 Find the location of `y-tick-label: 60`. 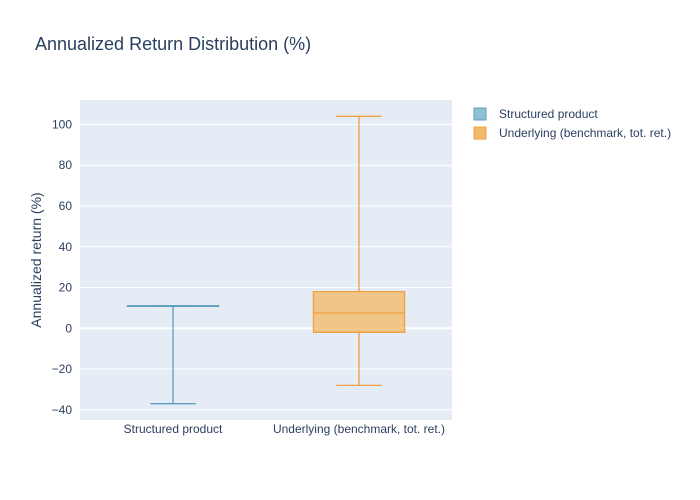

y-tick-label: 60 is located at coordinates (66, 206).